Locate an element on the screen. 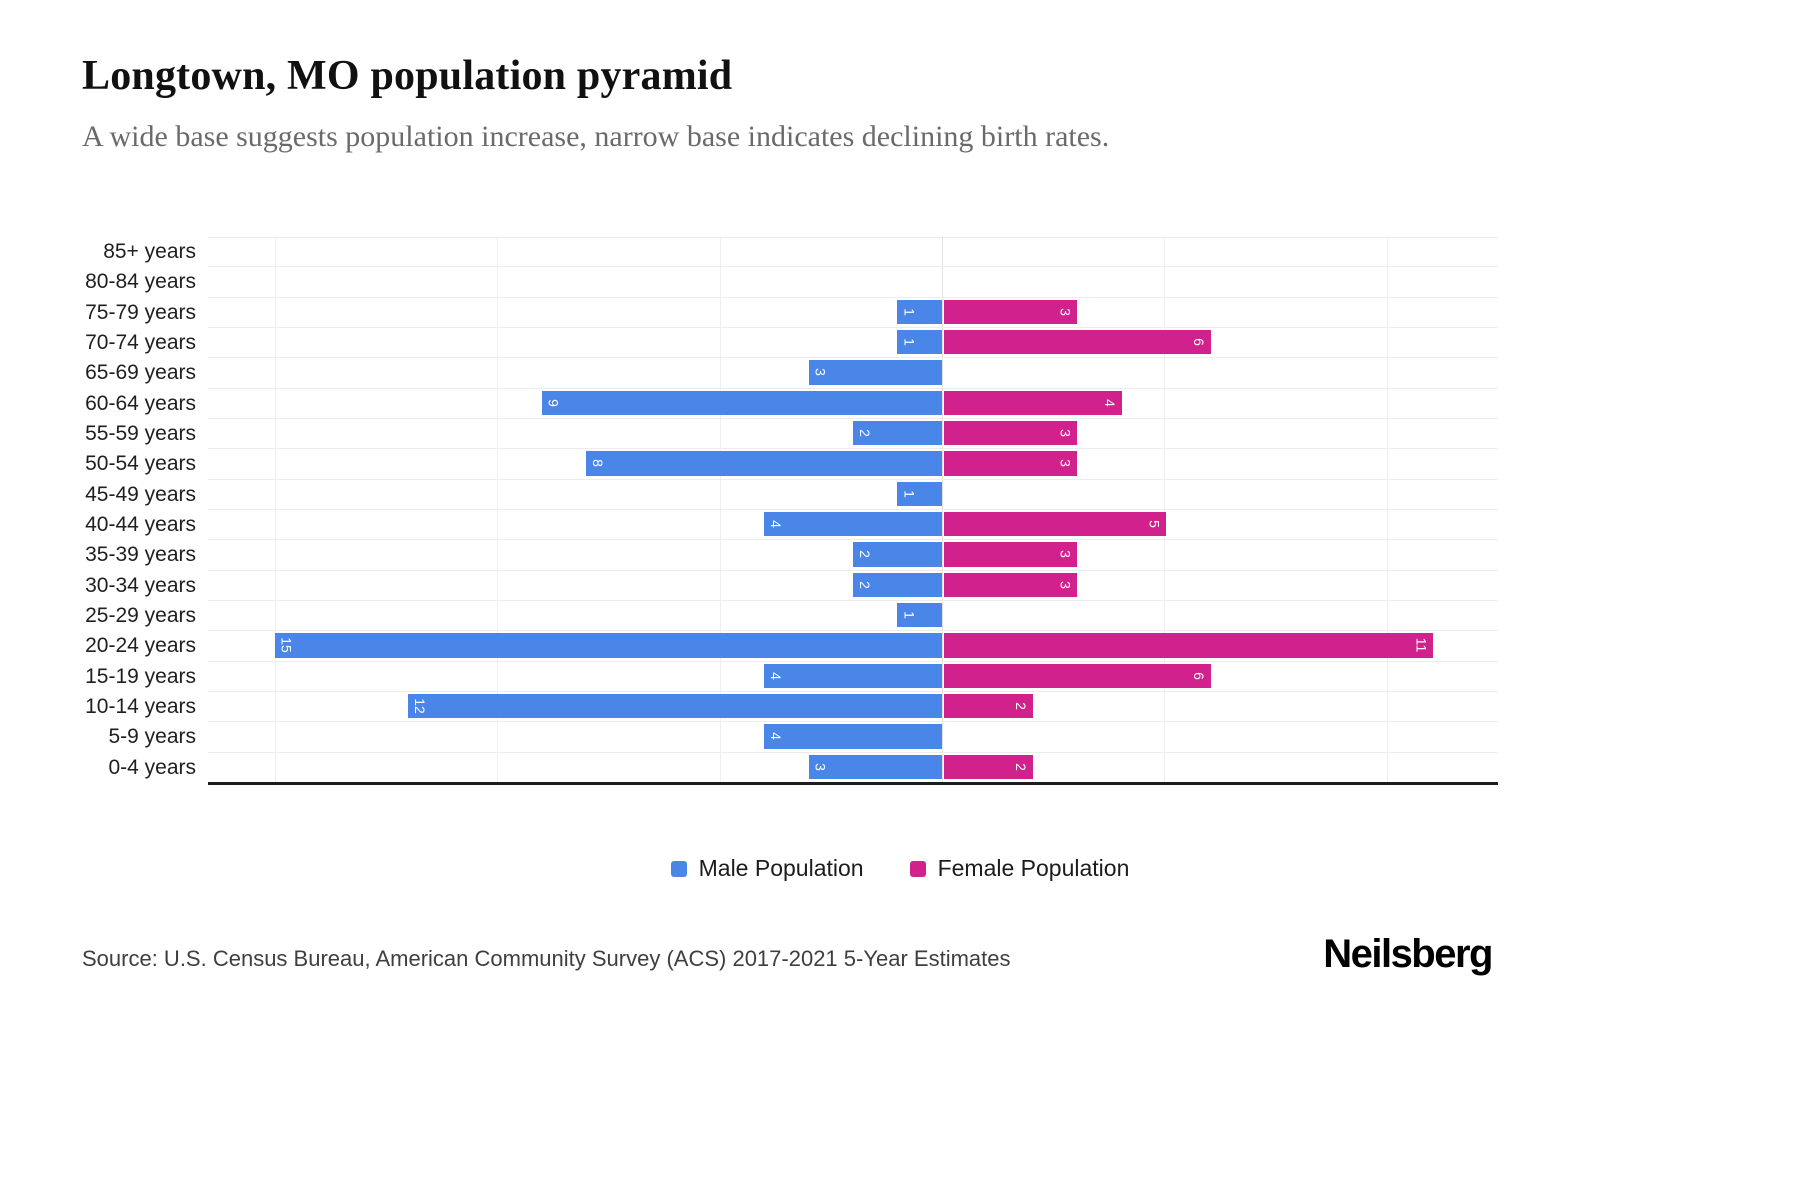  pyramid-row: 10-14 years 12 2 is located at coordinates (789, 707).